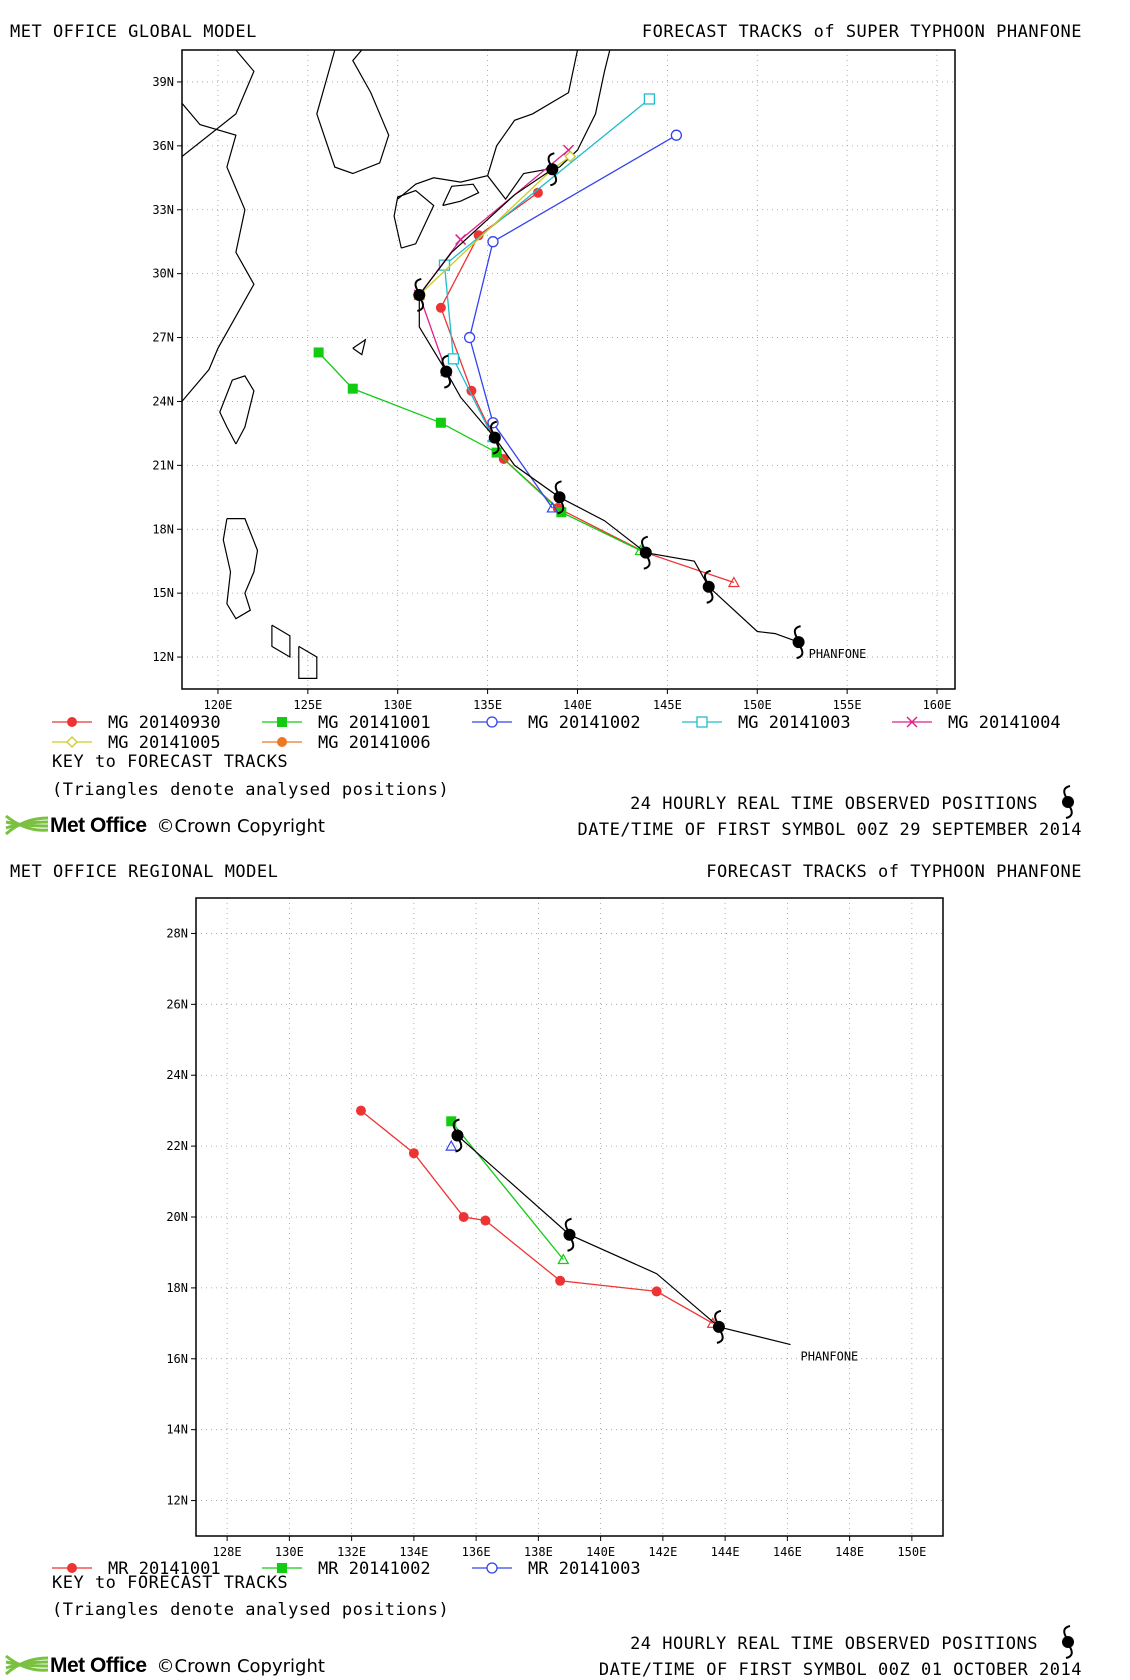 Image resolution: width=1130 pixels, height=1680 pixels. I want to click on global-observed-key-icon, so click(1068, 802).